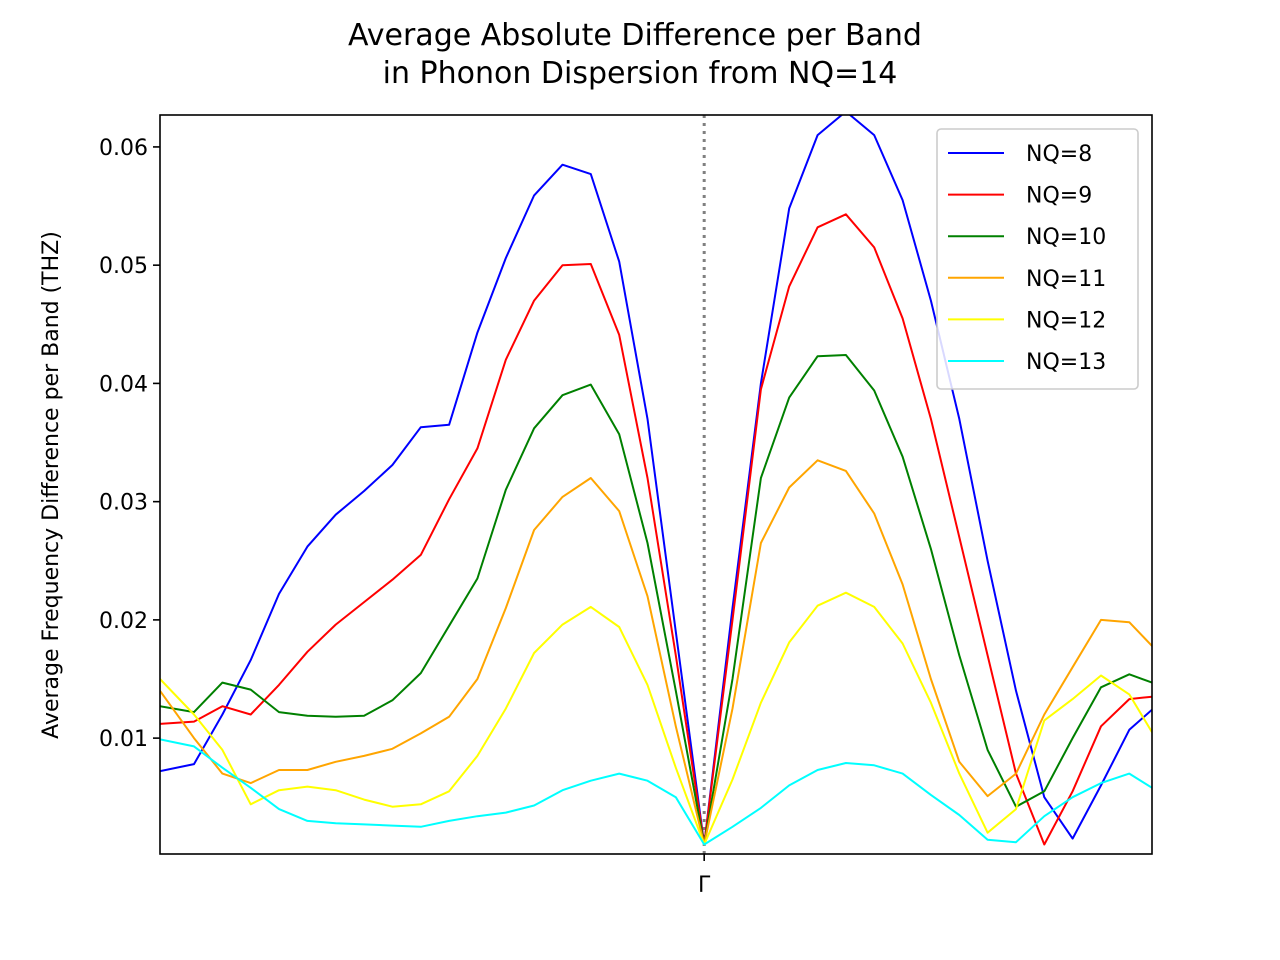 Image resolution: width=1280 pixels, height=960 pixels. I want to click on chart-subtitle: in Phonon Dispersion from NQ=14, so click(640, 73).